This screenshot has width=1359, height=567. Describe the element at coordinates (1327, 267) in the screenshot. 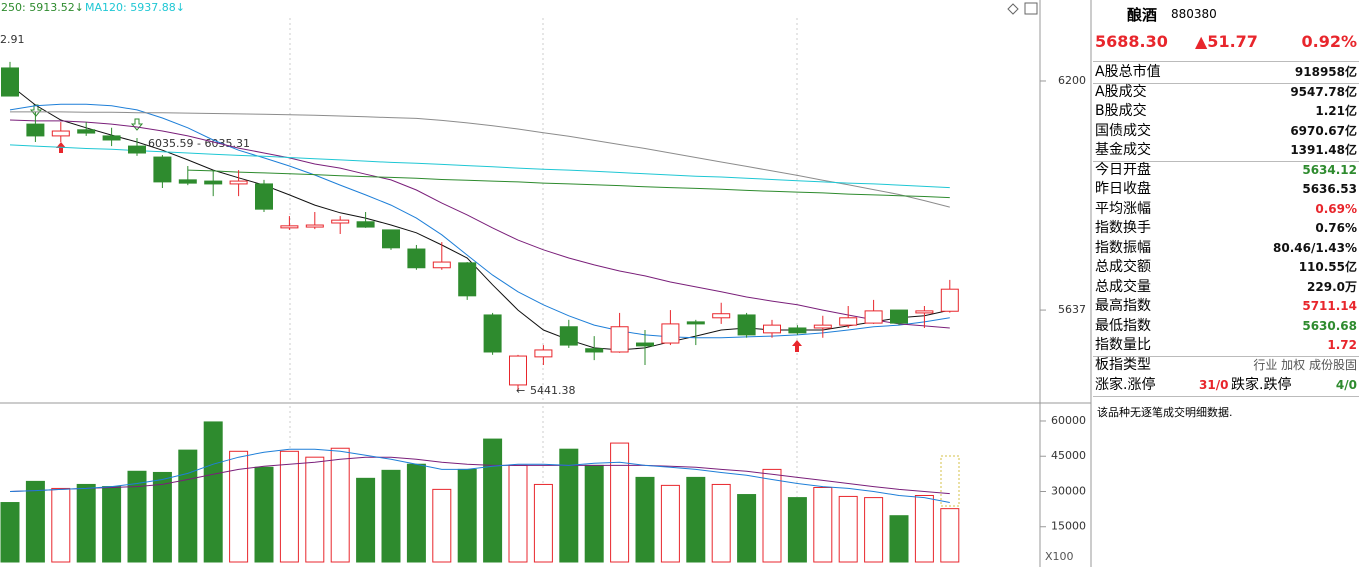

I see `value: 110.55亿` at that location.